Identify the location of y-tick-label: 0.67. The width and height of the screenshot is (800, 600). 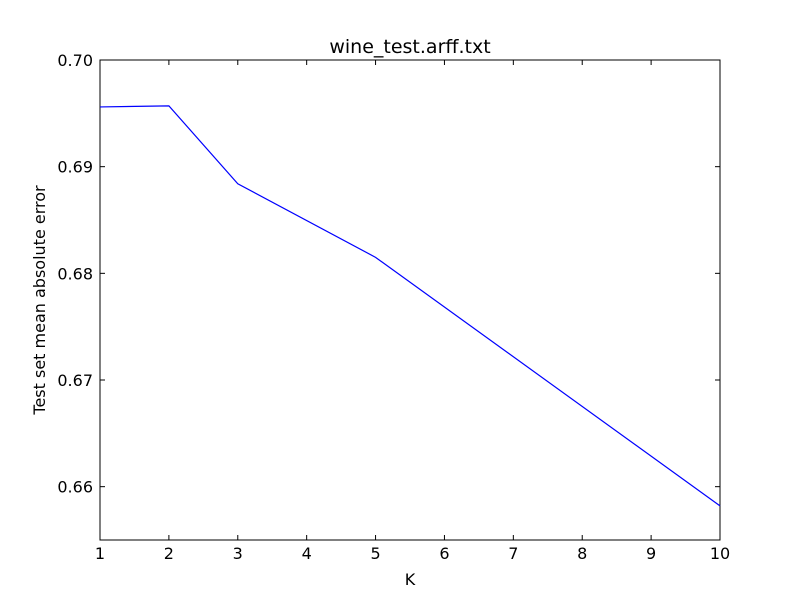
(75, 380).